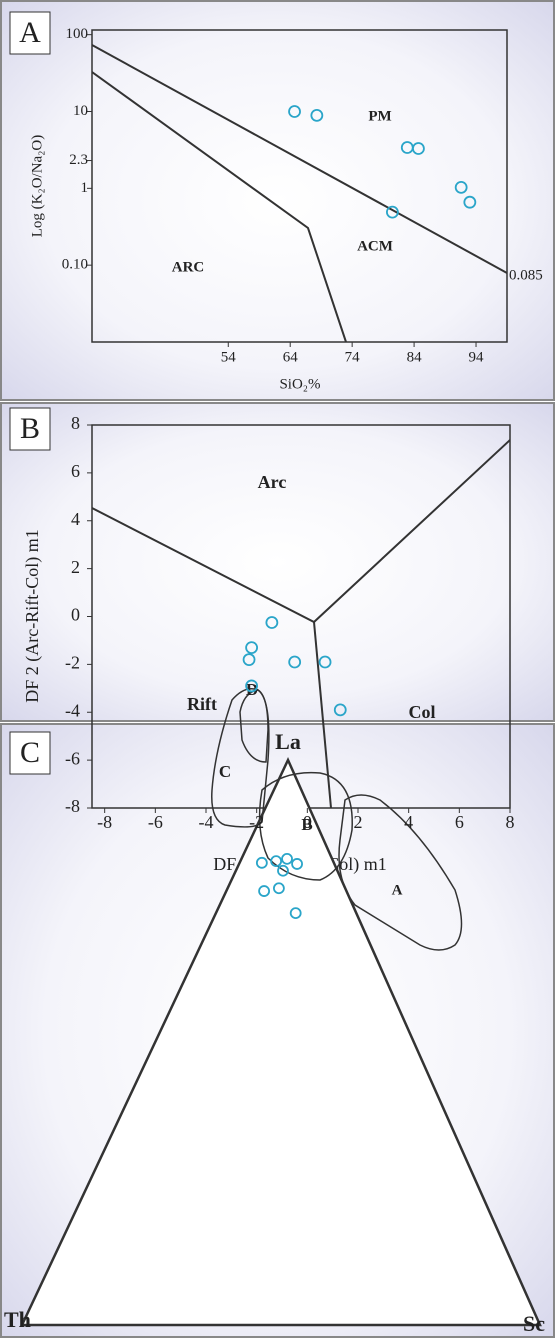 The height and width of the screenshot is (1338, 555). I want to click on y-tick-label: -2, so click(72, 663).